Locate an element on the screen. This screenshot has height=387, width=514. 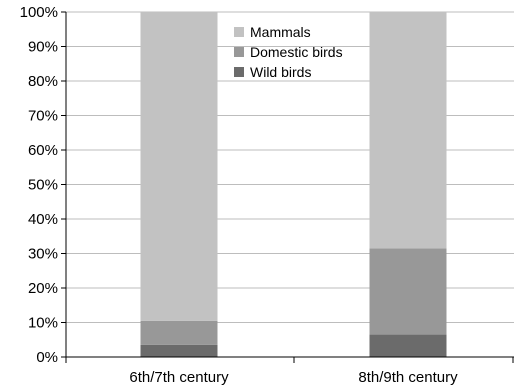
legend: Mammals Domestic birds Wild birds is located at coordinates (288, 52).